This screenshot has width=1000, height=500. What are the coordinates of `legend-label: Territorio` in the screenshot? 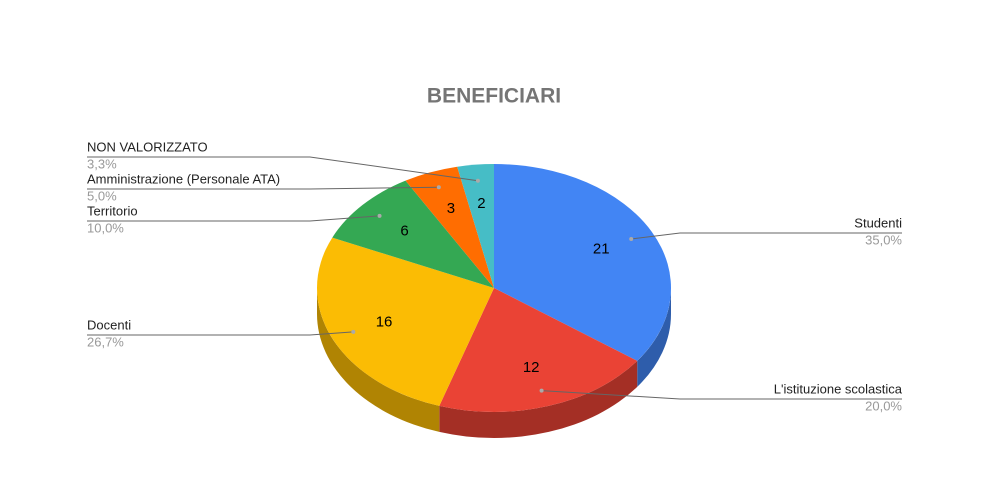 It's located at (112, 210).